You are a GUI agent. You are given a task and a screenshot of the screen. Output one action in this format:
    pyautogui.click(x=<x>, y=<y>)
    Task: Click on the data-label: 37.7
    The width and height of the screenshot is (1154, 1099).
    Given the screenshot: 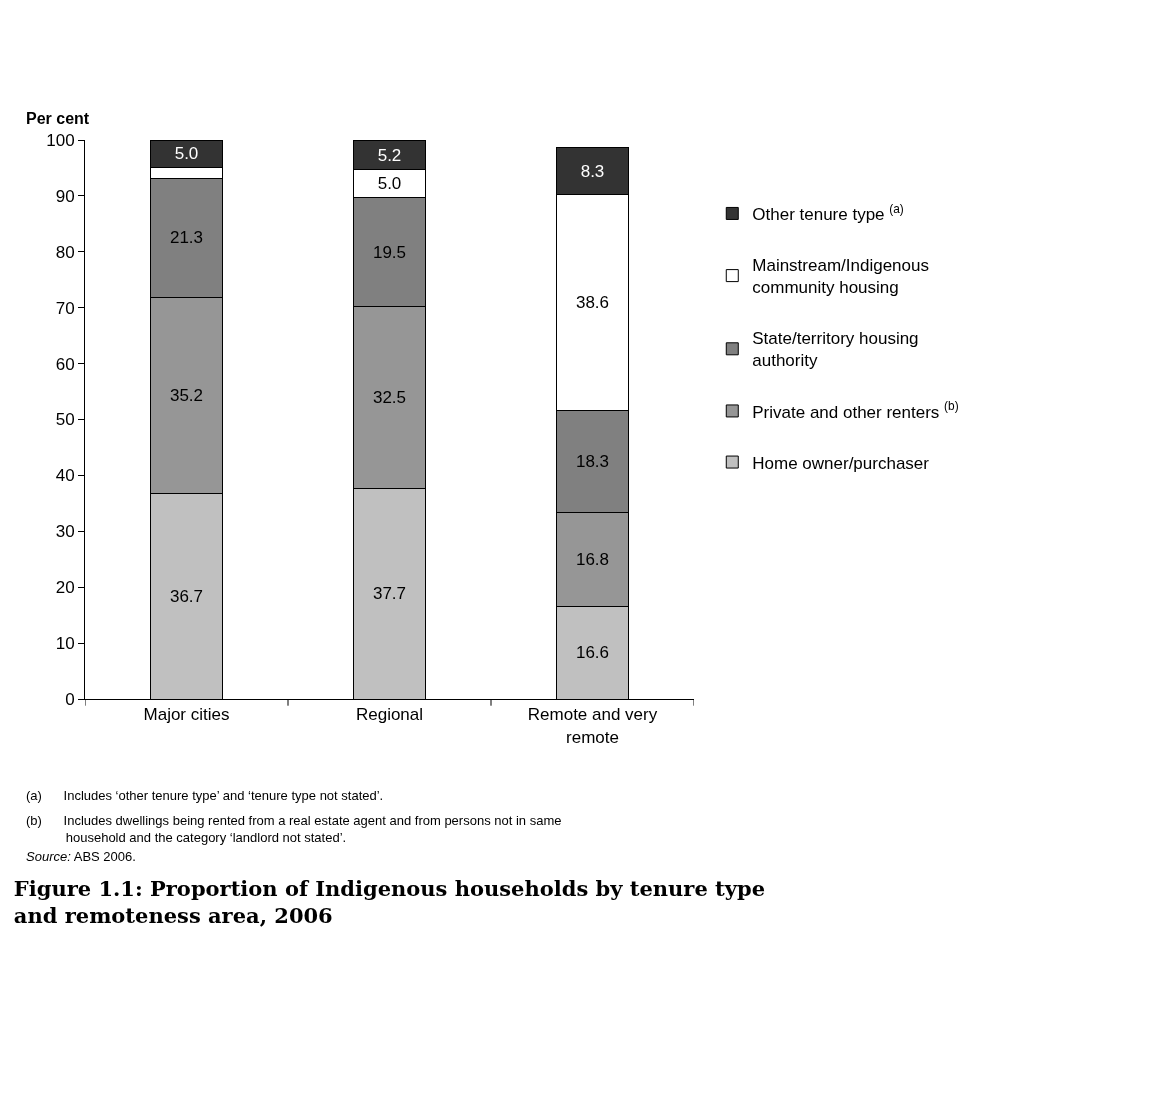 What is the action you would take?
    pyautogui.click(x=389, y=594)
    